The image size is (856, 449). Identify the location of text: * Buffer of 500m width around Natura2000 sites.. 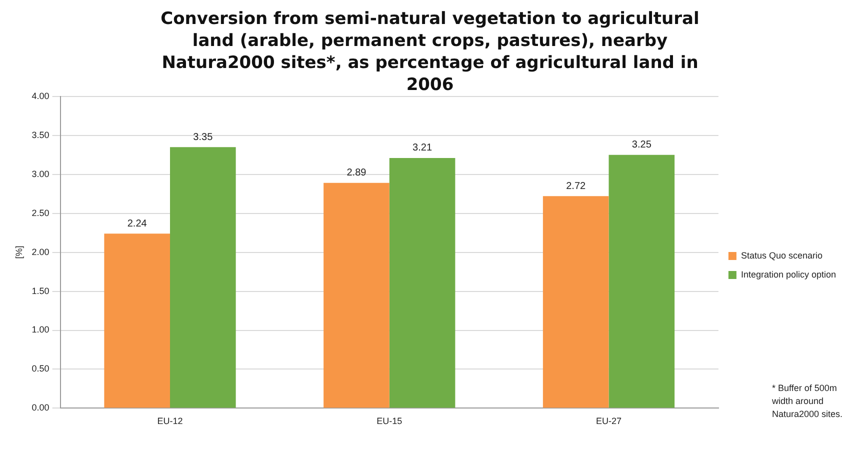
(808, 401).